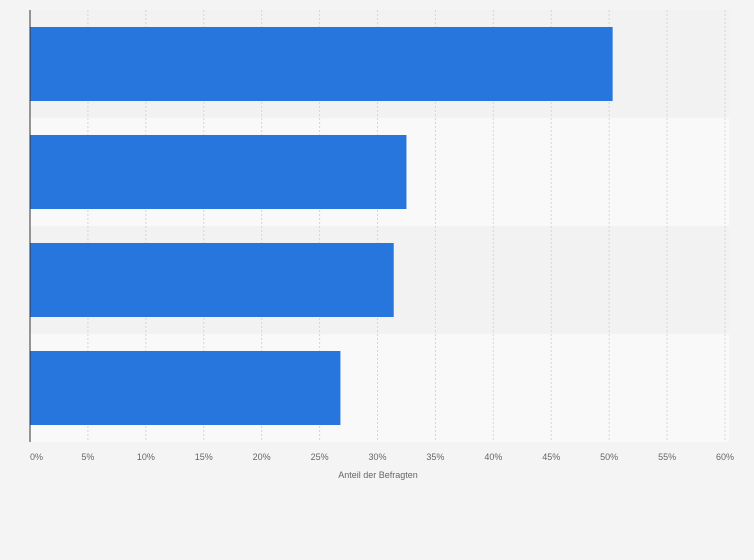 The image size is (754, 560). I want to click on x-tick-label: 35%, so click(435, 457).